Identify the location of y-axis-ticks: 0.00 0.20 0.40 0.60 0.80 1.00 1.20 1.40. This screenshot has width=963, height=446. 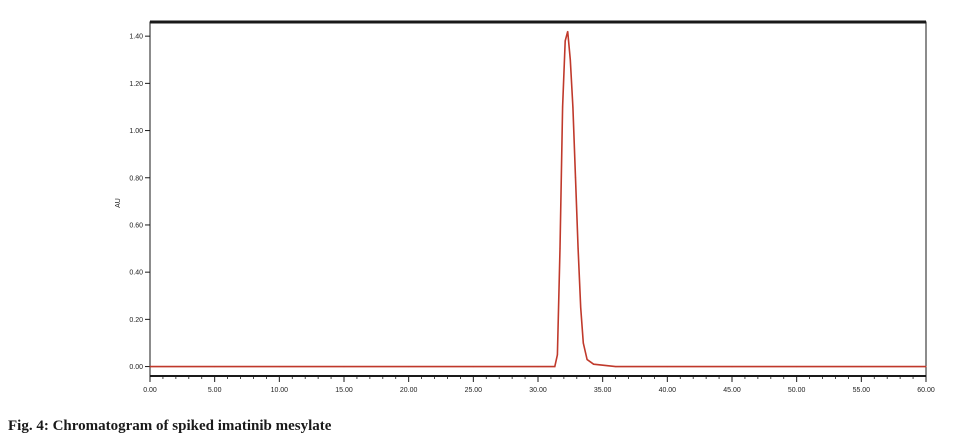
(139, 202).